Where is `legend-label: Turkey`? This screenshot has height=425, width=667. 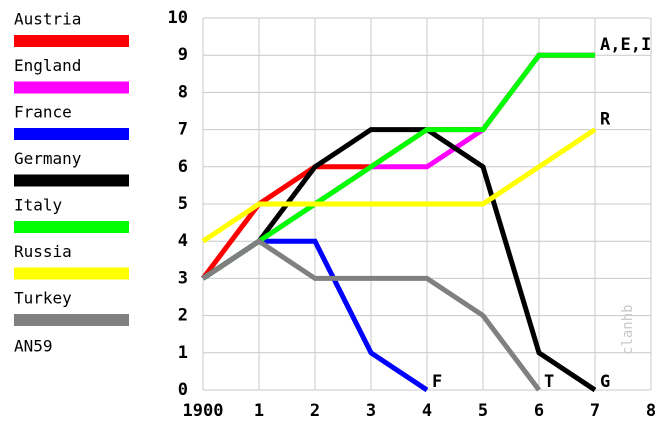
legend-label: Turkey is located at coordinates (43, 298).